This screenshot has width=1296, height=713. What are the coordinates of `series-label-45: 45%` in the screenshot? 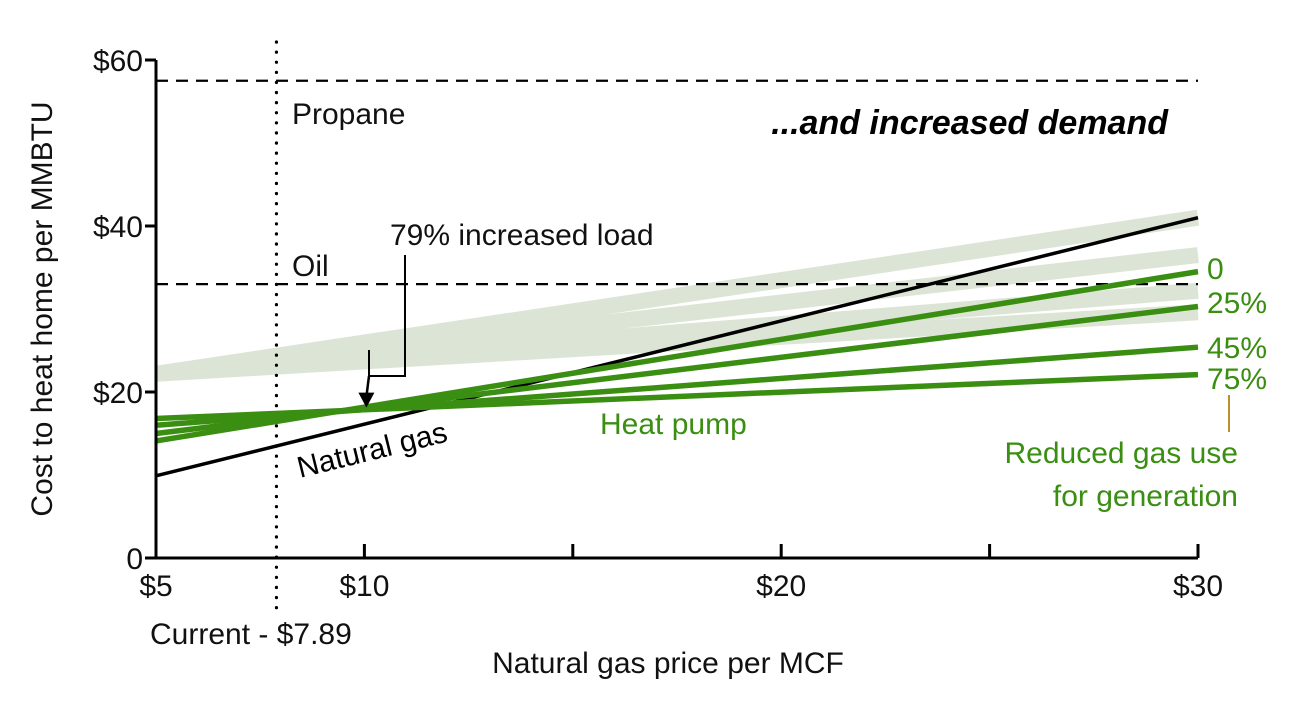 It's located at (1237, 348).